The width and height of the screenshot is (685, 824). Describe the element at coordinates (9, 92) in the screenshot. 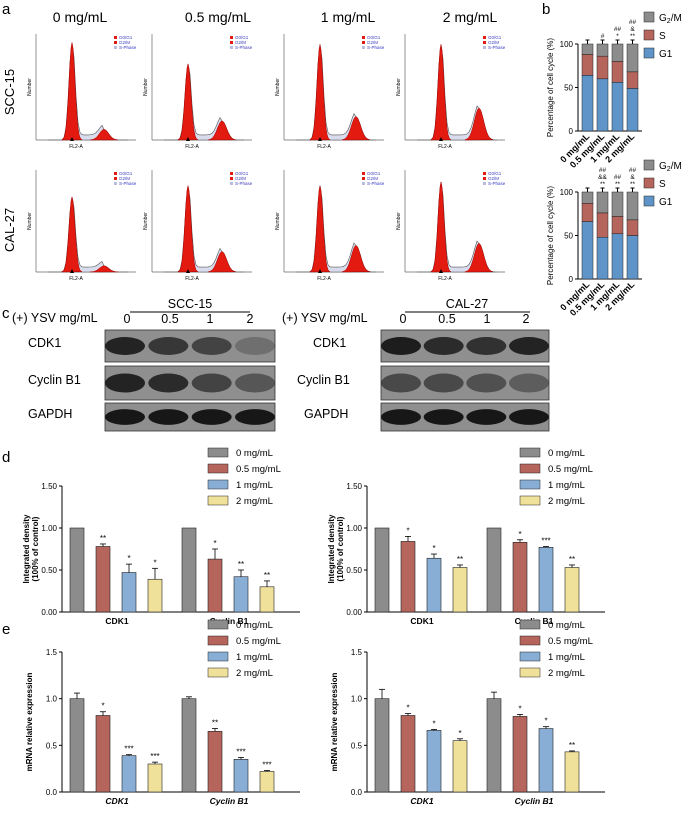

I see `row-label-scc15: SCC-15` at that location.